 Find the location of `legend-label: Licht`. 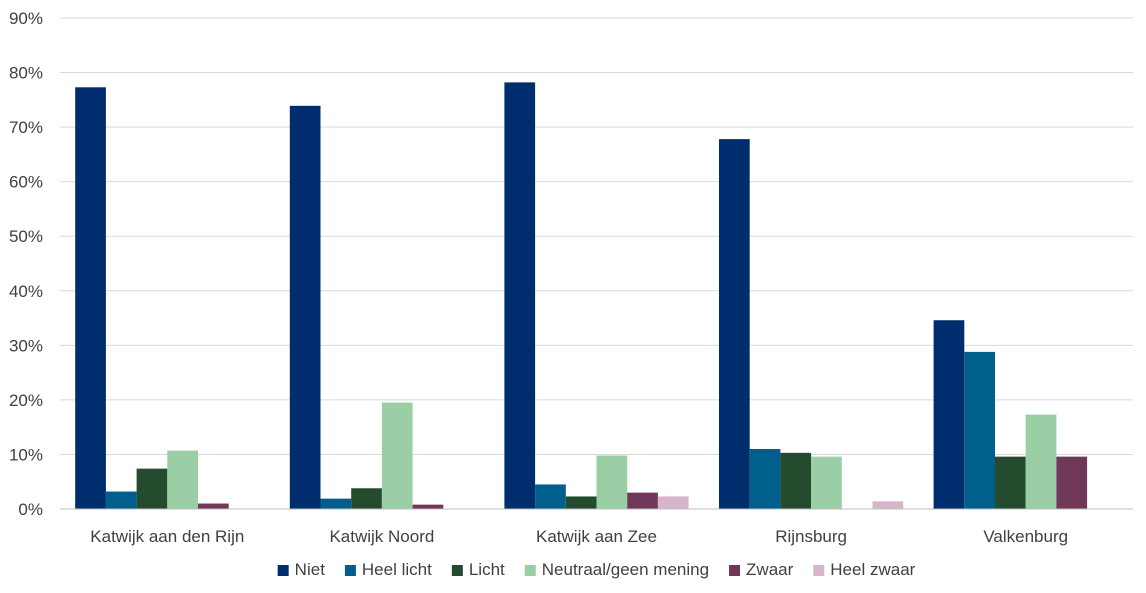

legend-label: Licht is located at coordinates (487, 569).